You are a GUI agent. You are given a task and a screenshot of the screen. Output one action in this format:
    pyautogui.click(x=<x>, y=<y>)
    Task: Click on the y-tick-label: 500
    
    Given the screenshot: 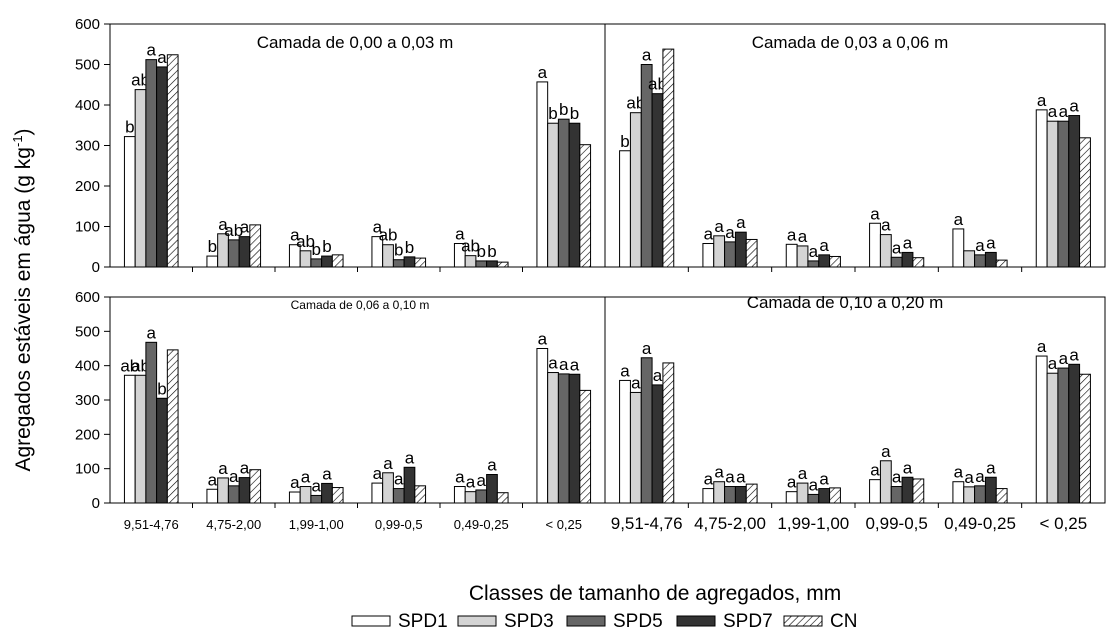 What is the action you would take?
    pyautogui.click(x=87, y=331)
    